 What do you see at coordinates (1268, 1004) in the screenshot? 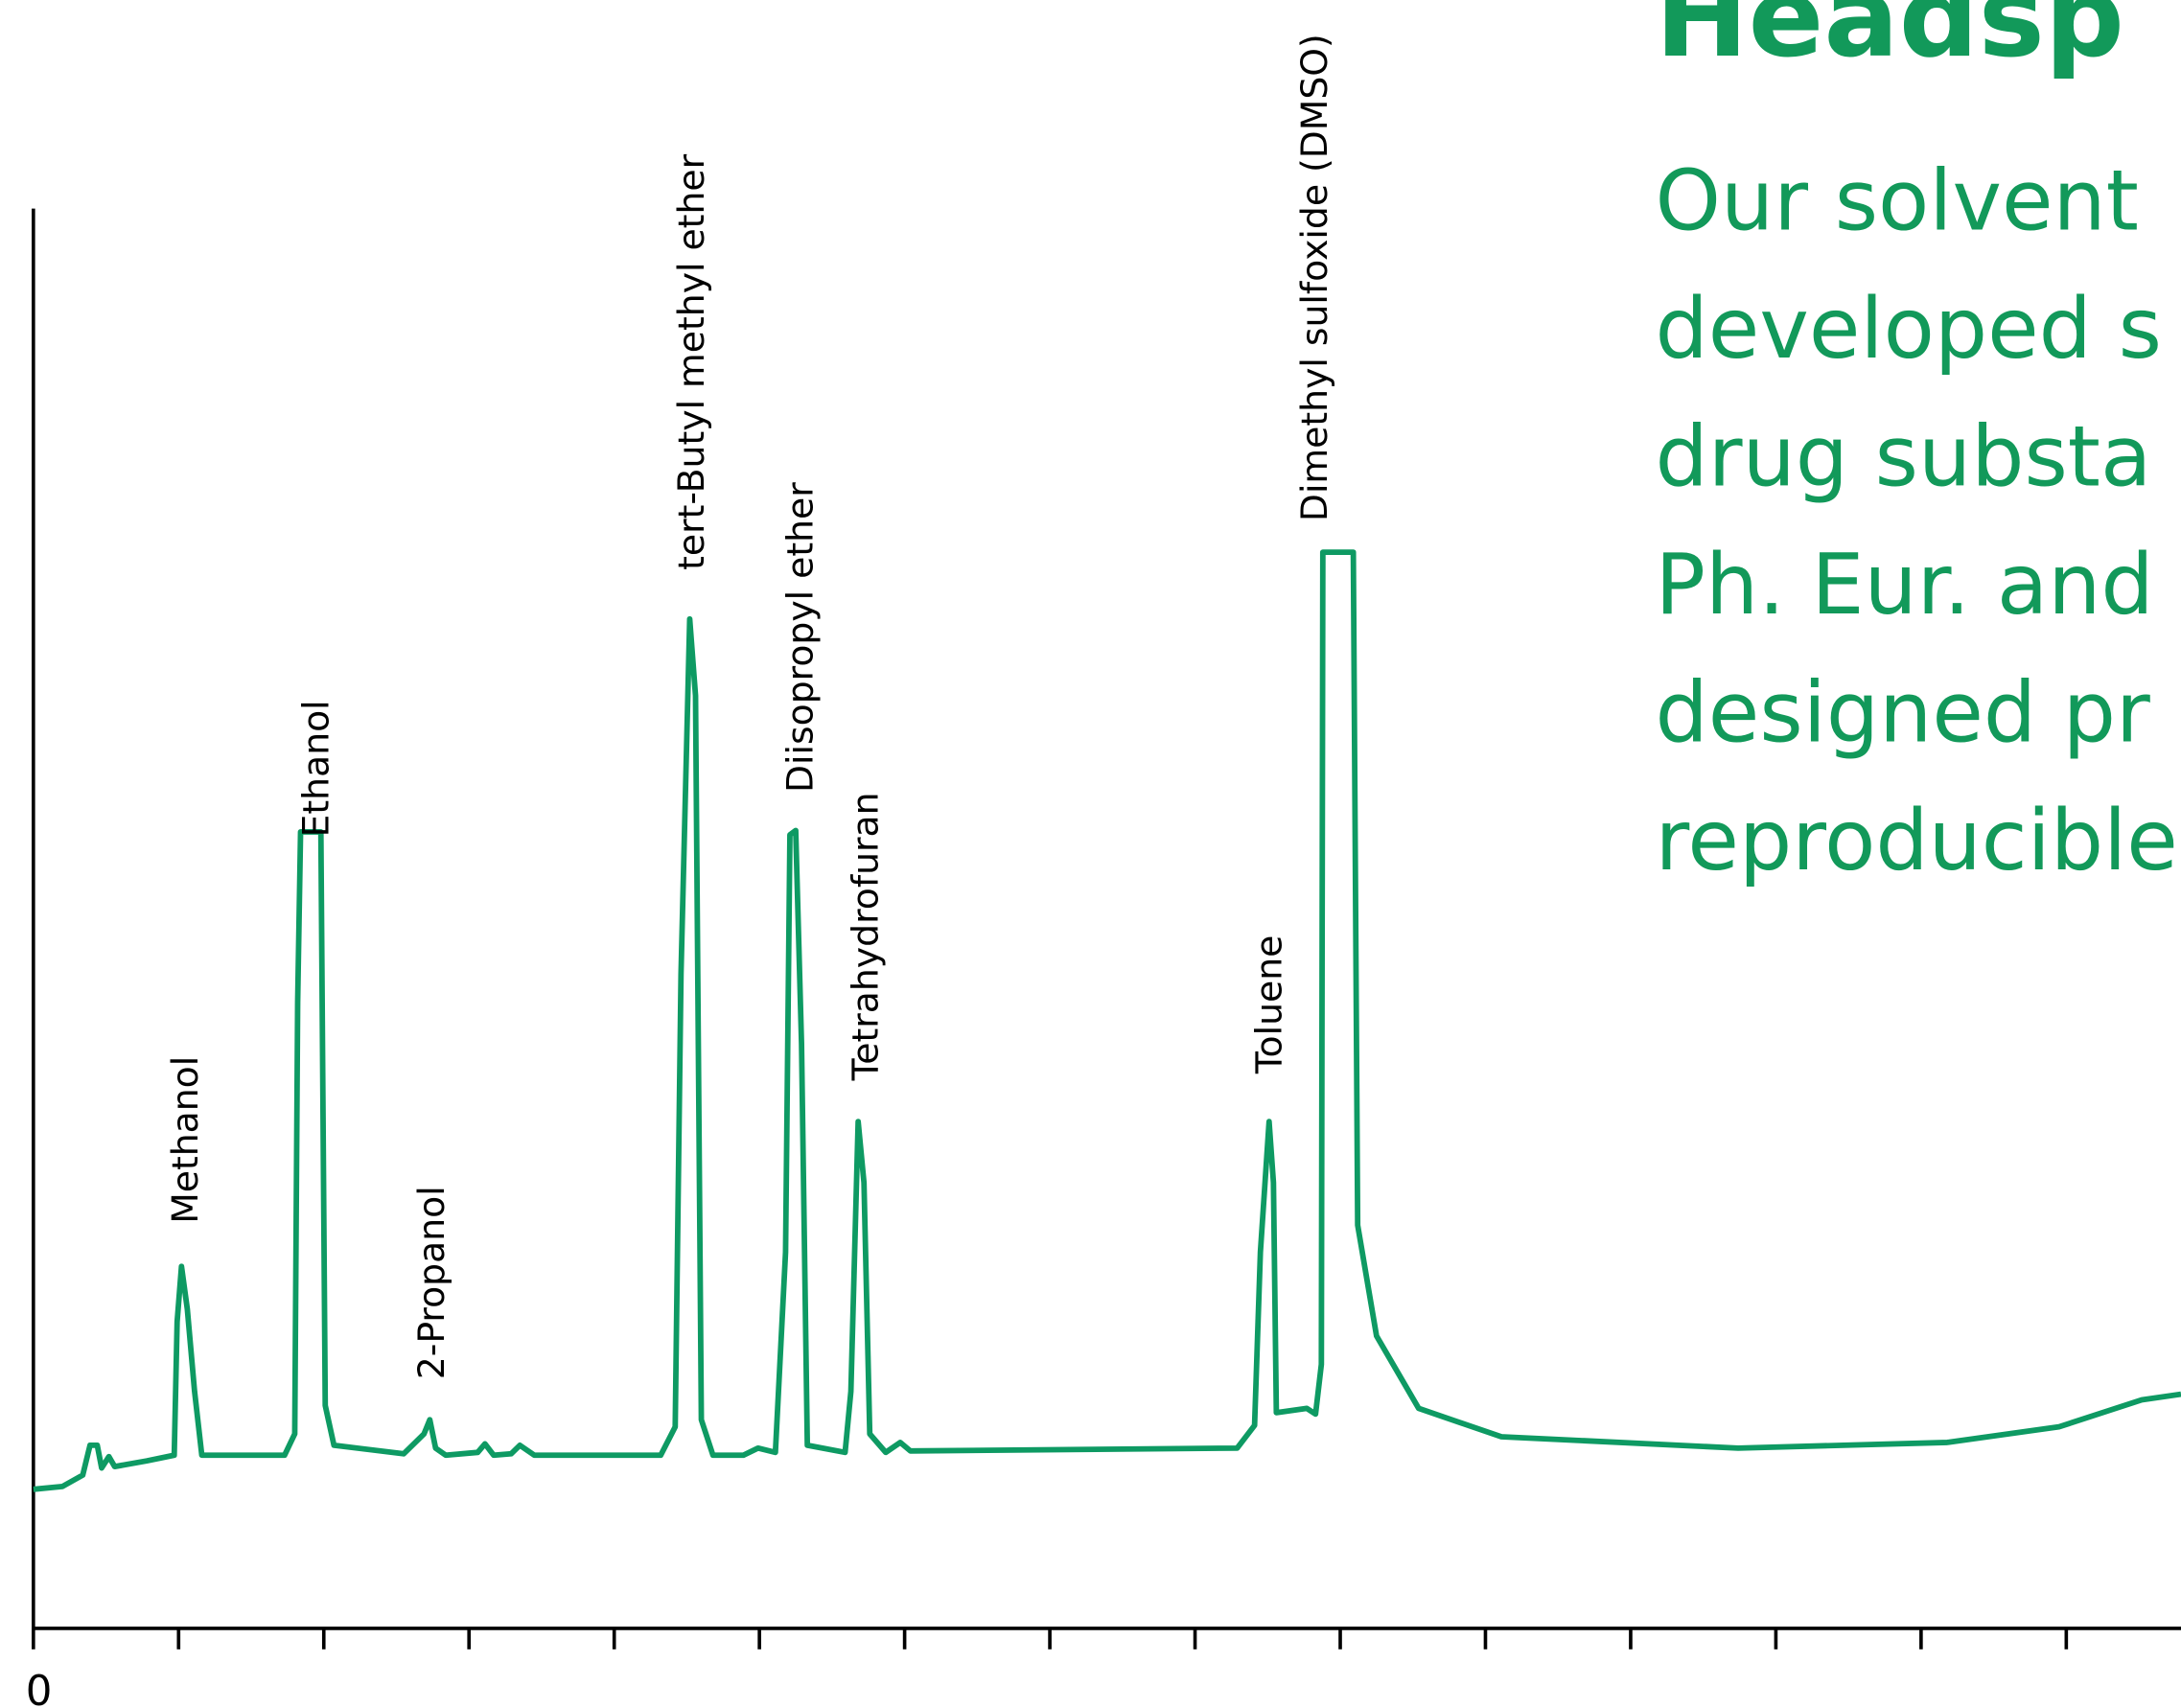
I see `peak-label: Toluene` at bounding box center [1268, 1004].